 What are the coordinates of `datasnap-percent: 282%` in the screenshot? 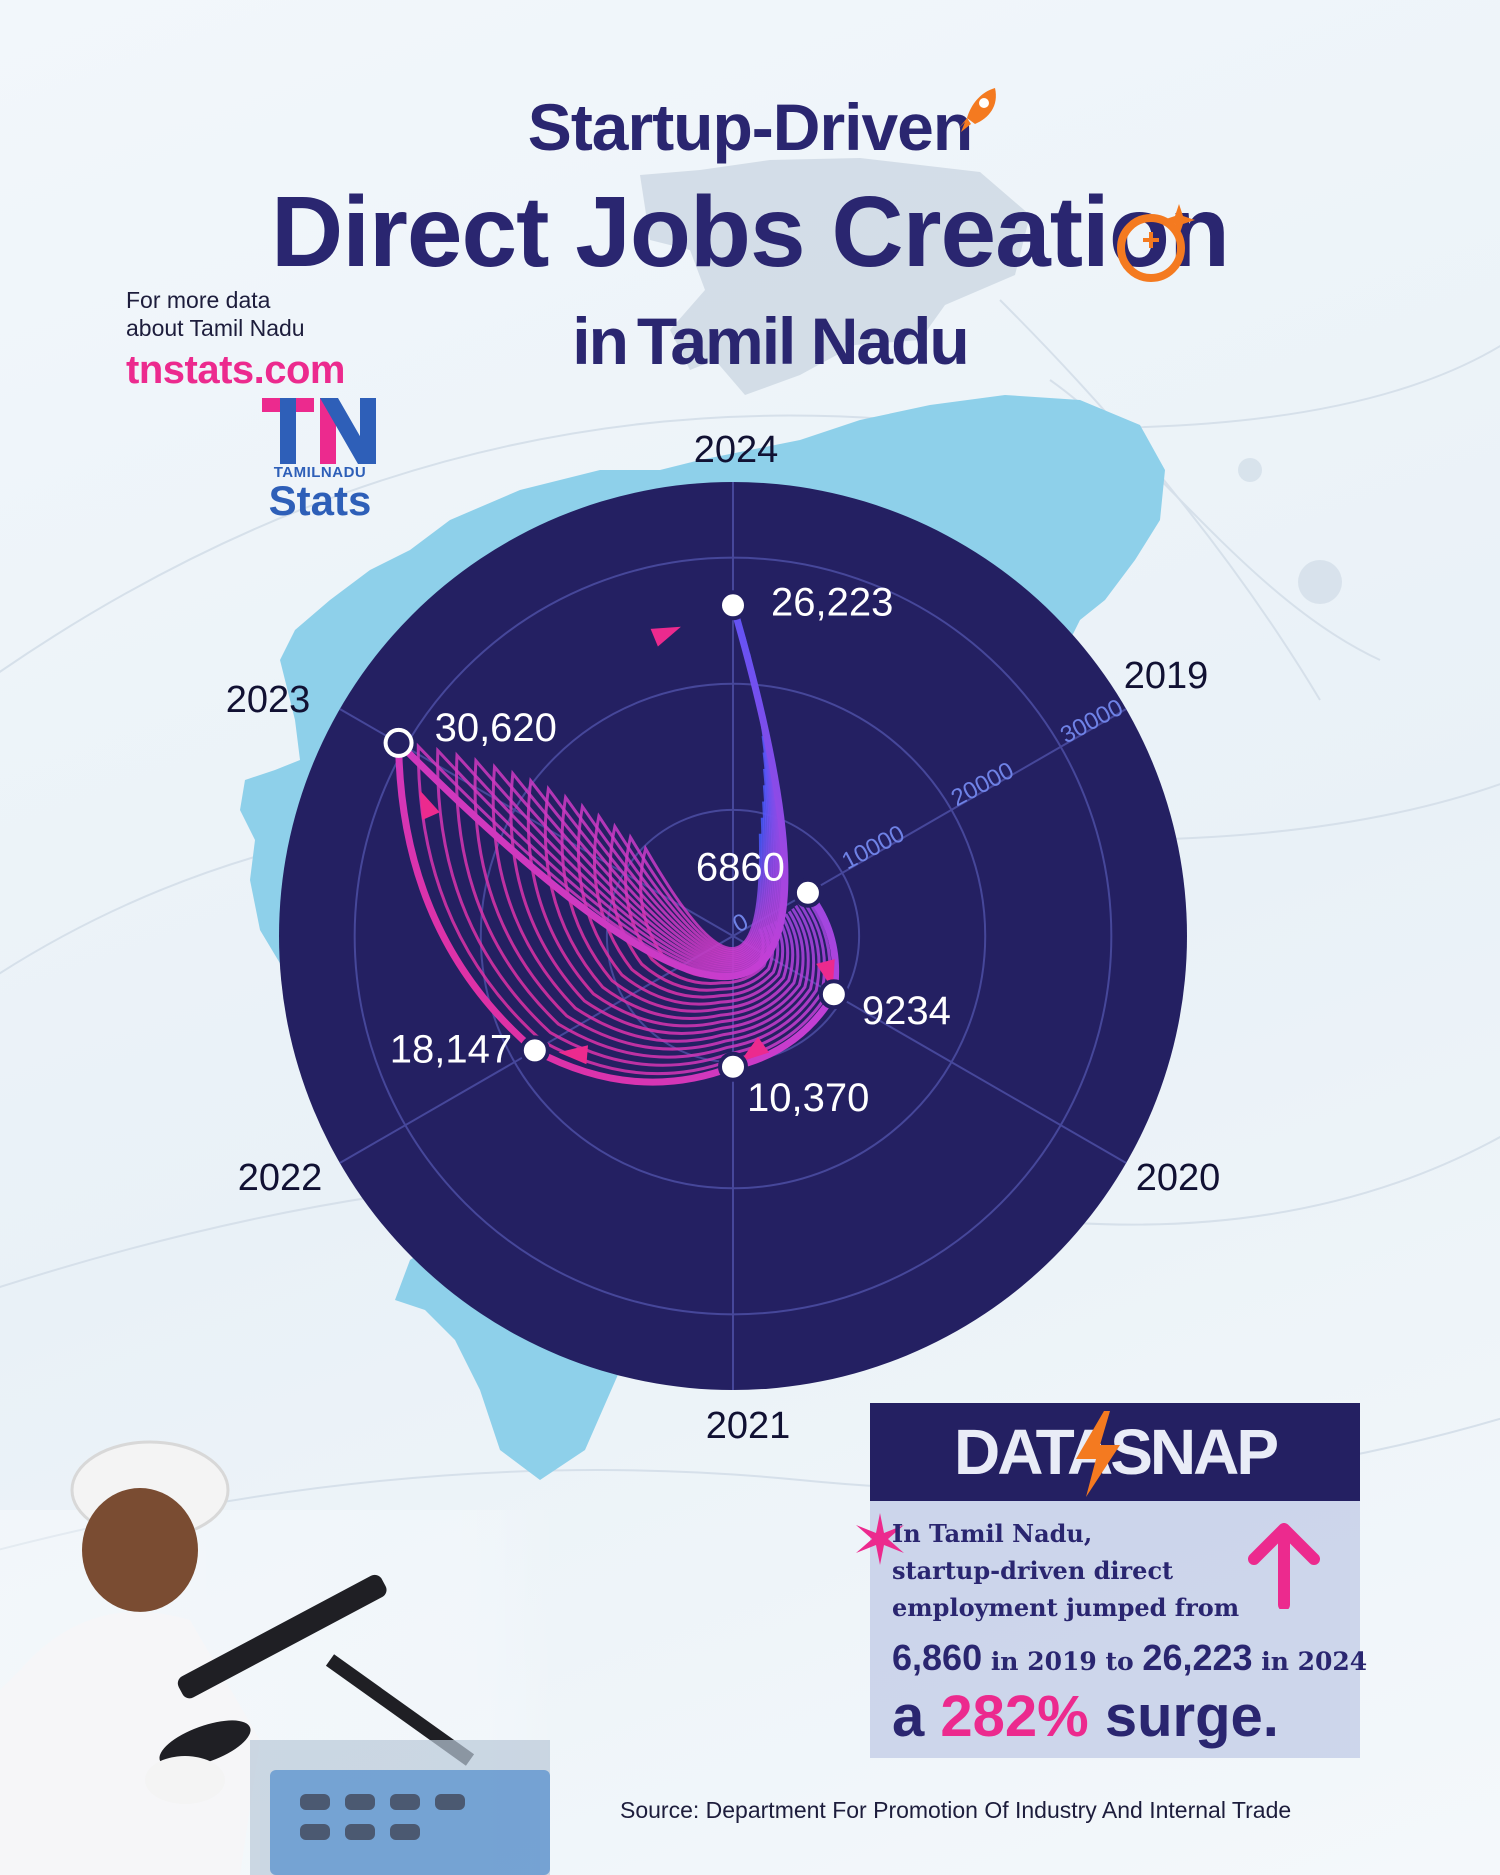 It's located at (1014, 1716).